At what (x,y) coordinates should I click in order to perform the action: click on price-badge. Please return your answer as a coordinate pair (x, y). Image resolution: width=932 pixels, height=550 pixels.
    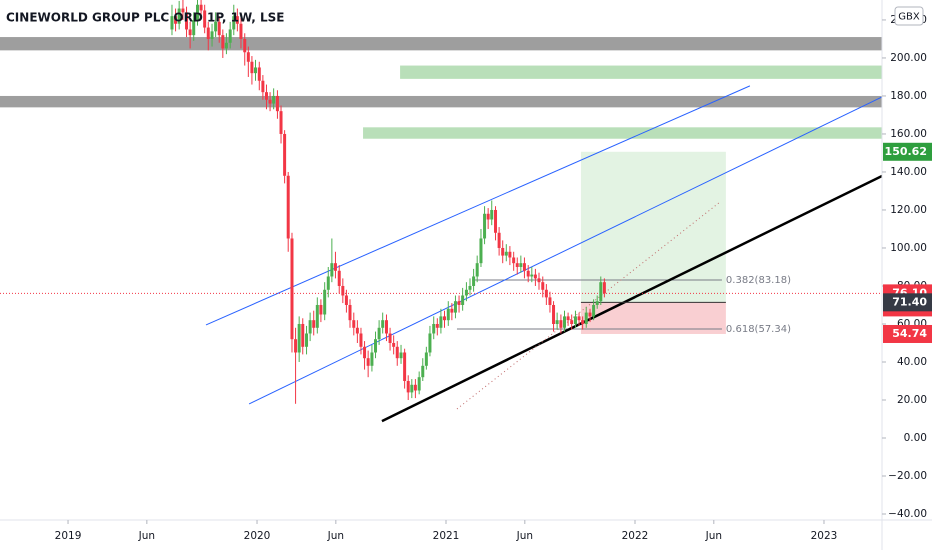
    Looking at the image, I should click on (907, 151).